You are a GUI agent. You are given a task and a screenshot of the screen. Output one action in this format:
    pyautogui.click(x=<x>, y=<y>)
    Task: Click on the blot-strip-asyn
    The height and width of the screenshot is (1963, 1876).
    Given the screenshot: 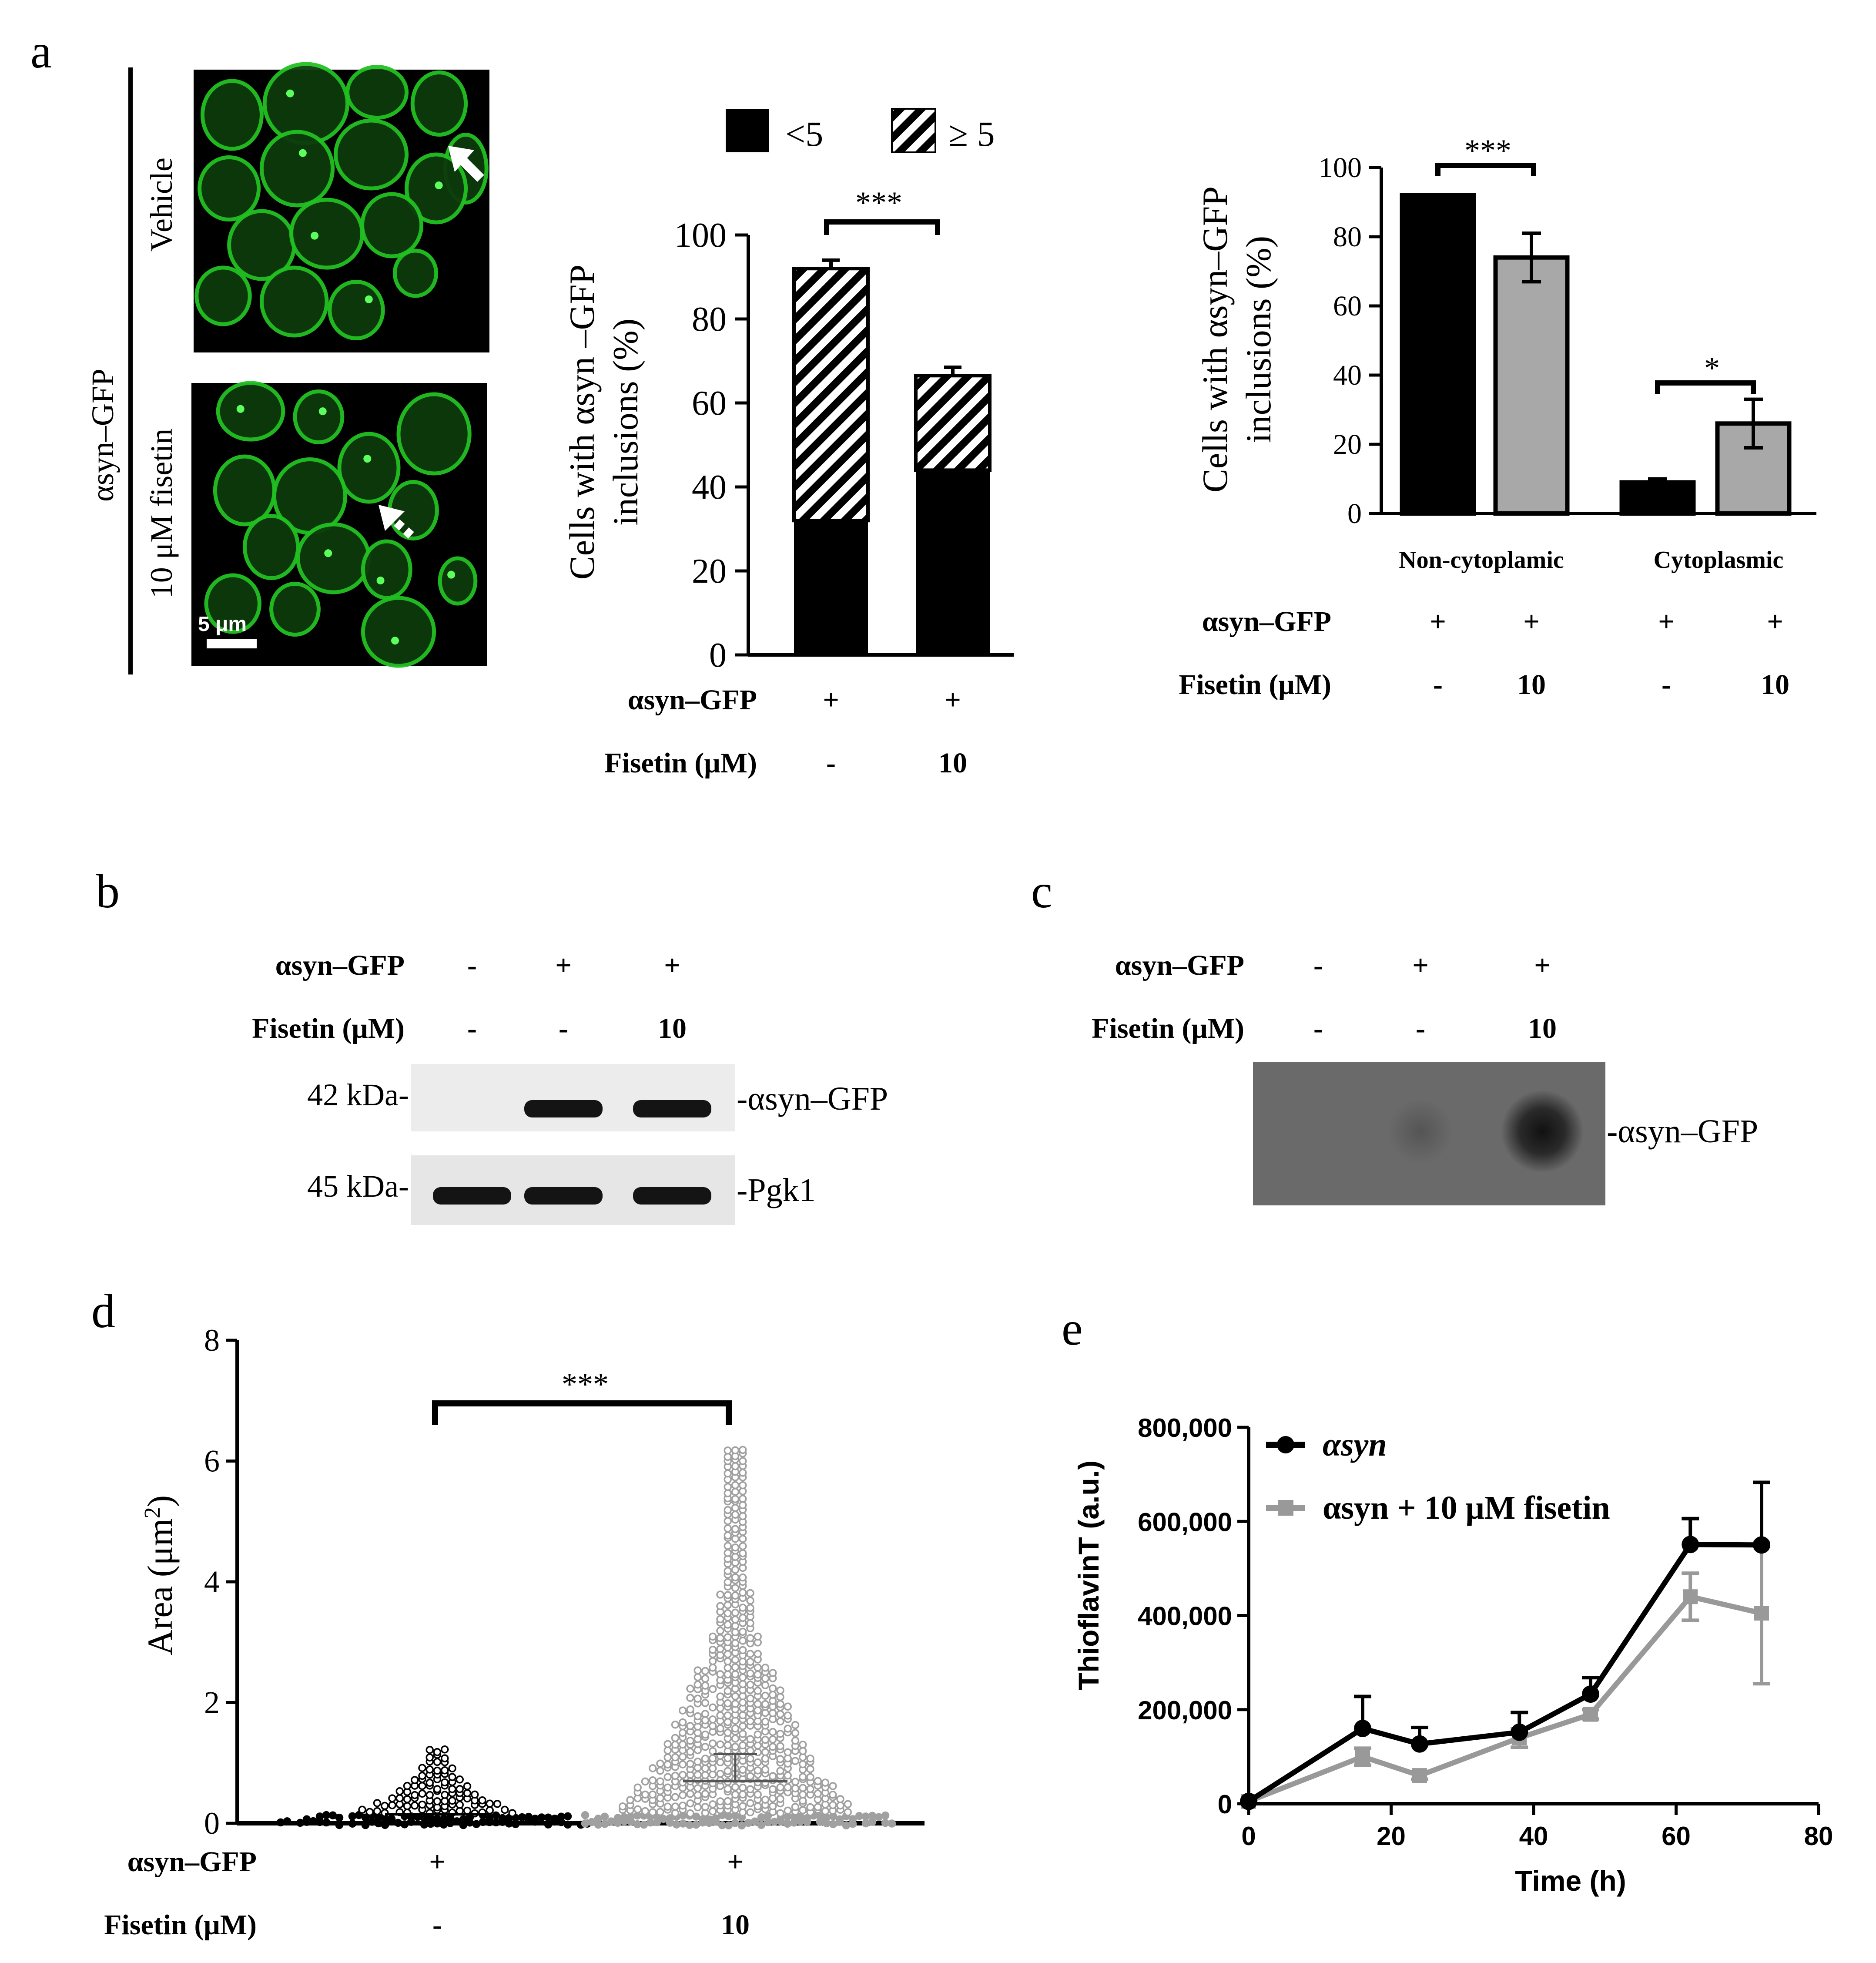 What is the action you would take?
    pyautogui.click(x=573, y=1097)
    